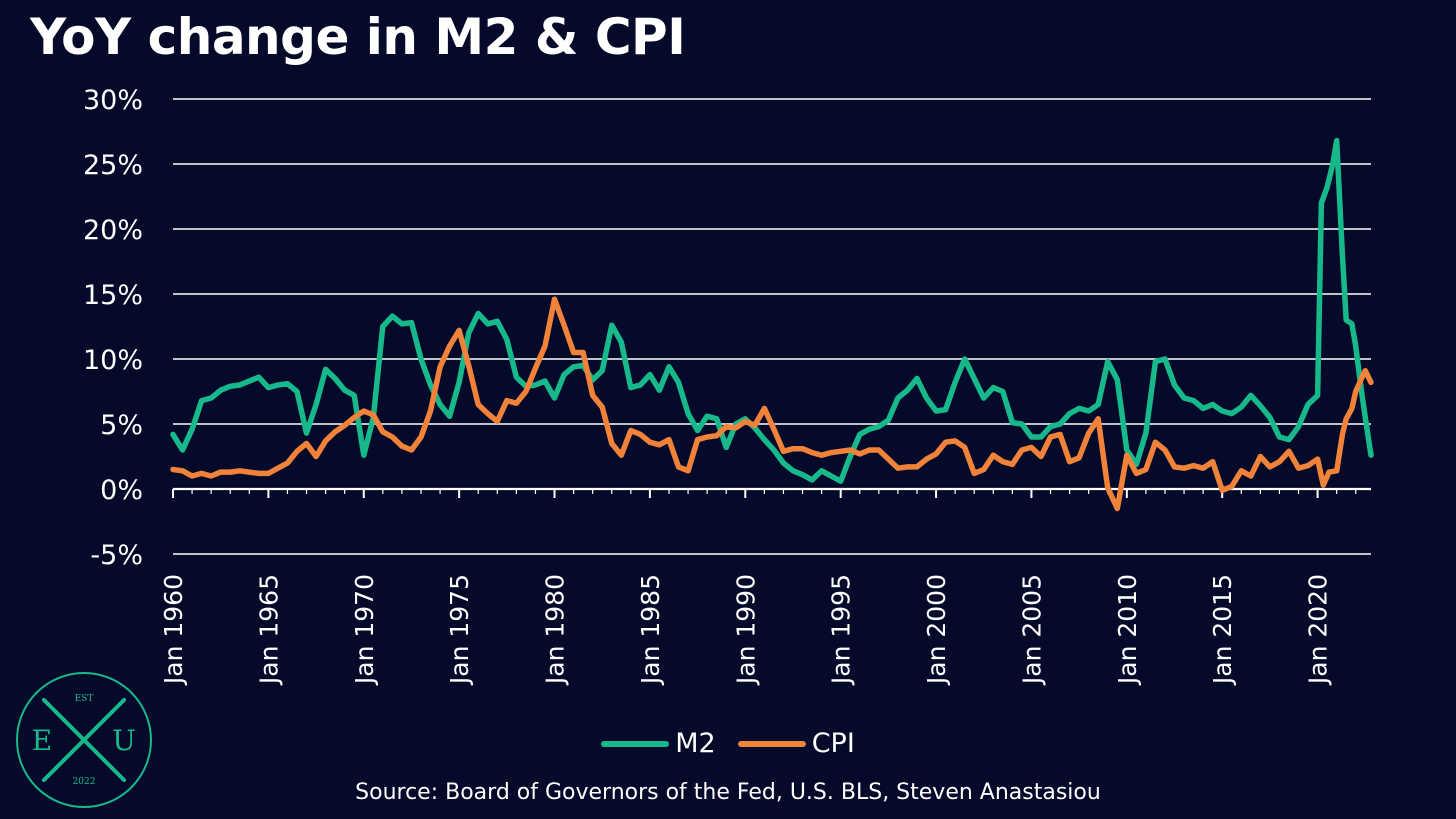 The width and height of the screenshot is (1456, 819). I want to click on legend-swatch-m2, so click(635, 743).